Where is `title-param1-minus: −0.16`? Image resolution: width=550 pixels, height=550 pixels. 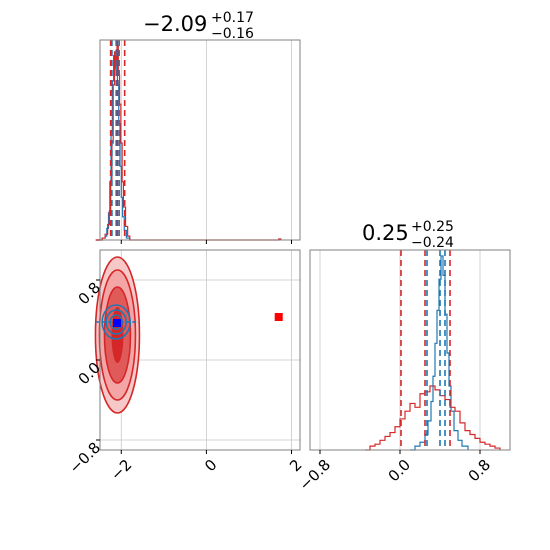
title-param1-minus: −0.16 is located at coordinates (232, 34).